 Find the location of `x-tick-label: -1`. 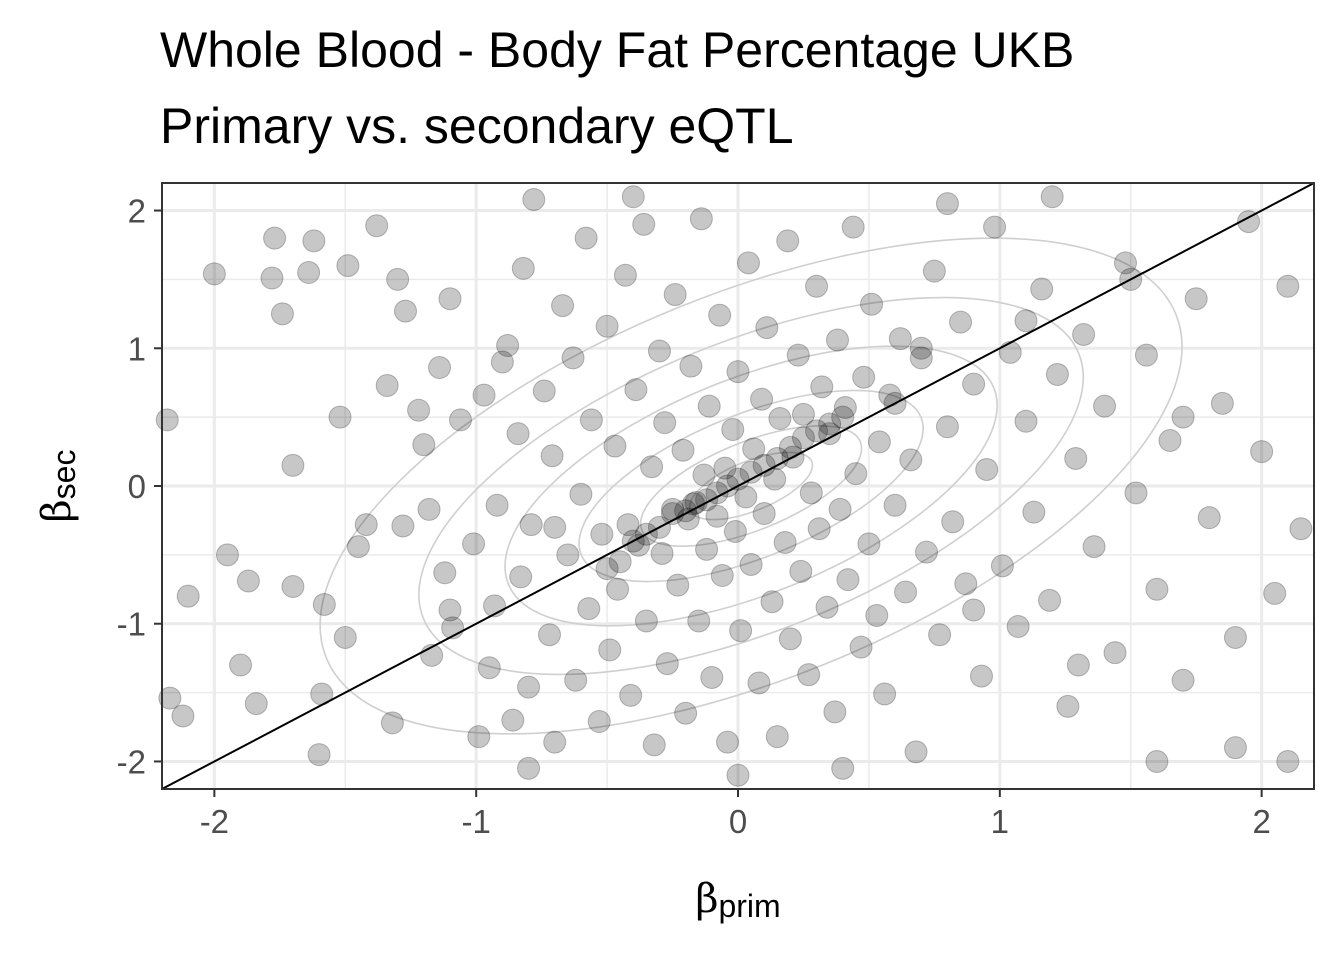

x-tick-label: -1 is located at coordinates (476, 821).